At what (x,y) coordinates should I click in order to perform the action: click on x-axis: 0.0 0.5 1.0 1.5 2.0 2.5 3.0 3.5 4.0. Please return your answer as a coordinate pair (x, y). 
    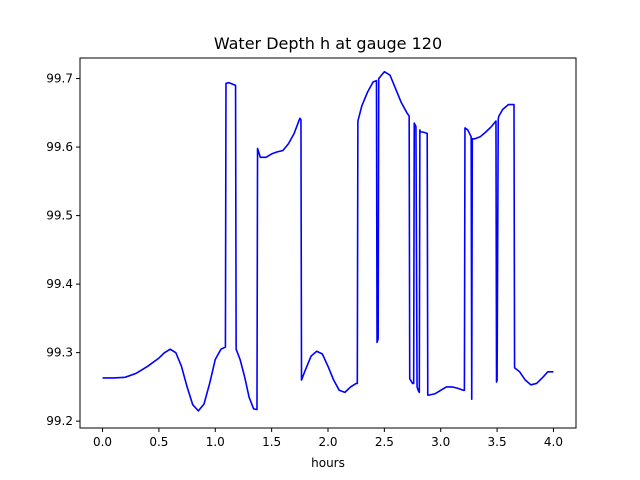
    Looking at the image, I should click on (328, 438).